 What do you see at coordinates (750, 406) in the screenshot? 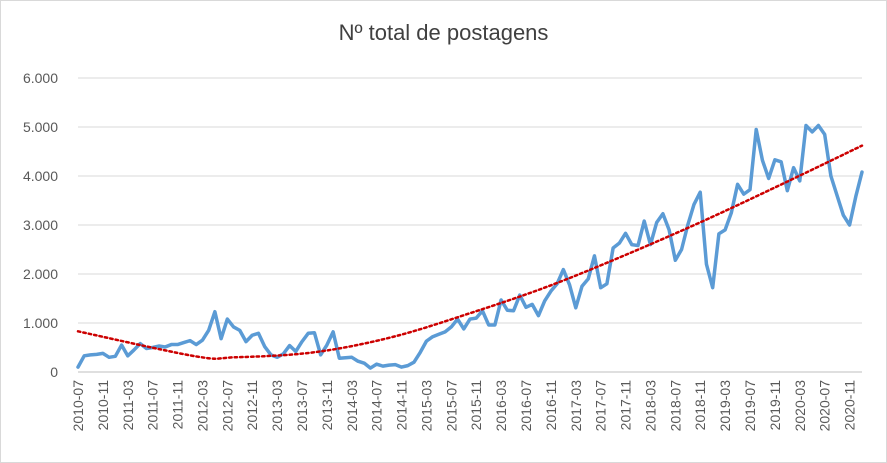
I see `x-tick-label: 2019-07` at bounding box center [750, 406].